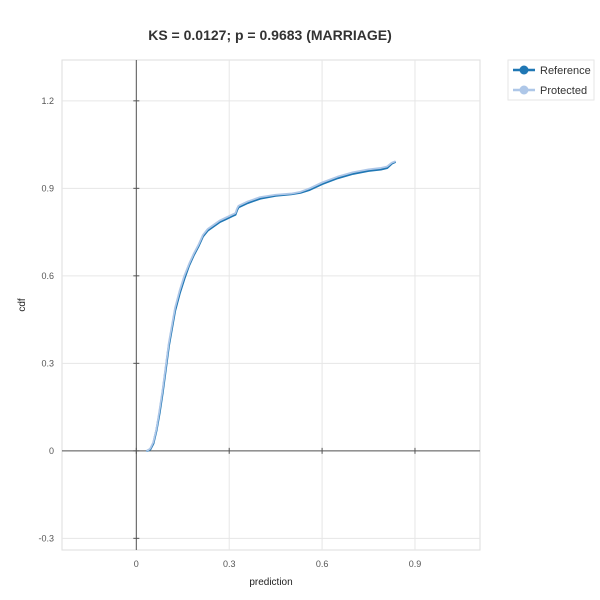  I want to click on y-tick-label: 1.2, so click(47, 101).